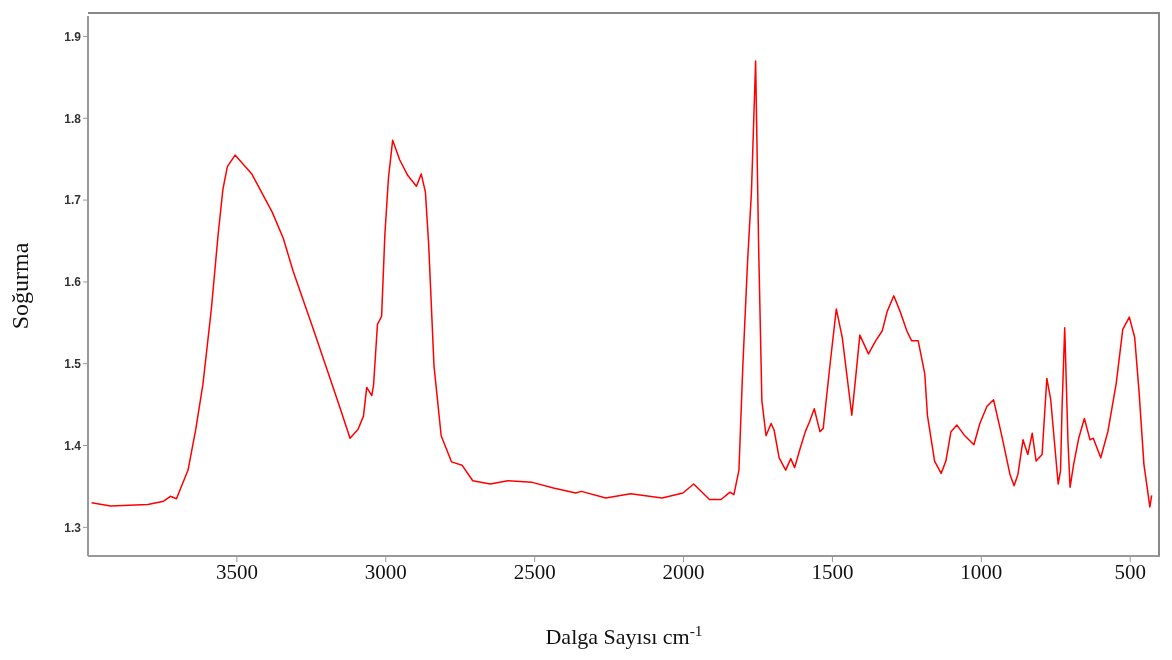 The width and height of the screenshot is (1172, 660). Describe the element at coordinates (832, 571) in the screenshot. I see `x-tick-label: 1500` at that location.